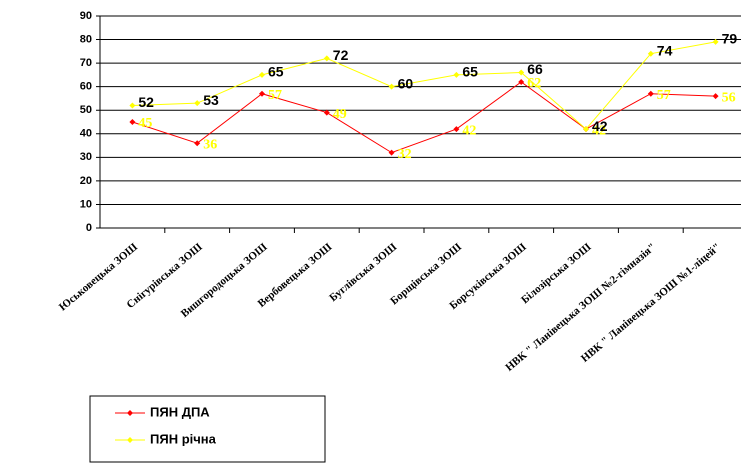 The height and width of the screenshot is (466, 741). What do you see at coordinates (86, 134) in the screenshot?
I see `y-tick-label: 40` at bounding box center [86, 134].